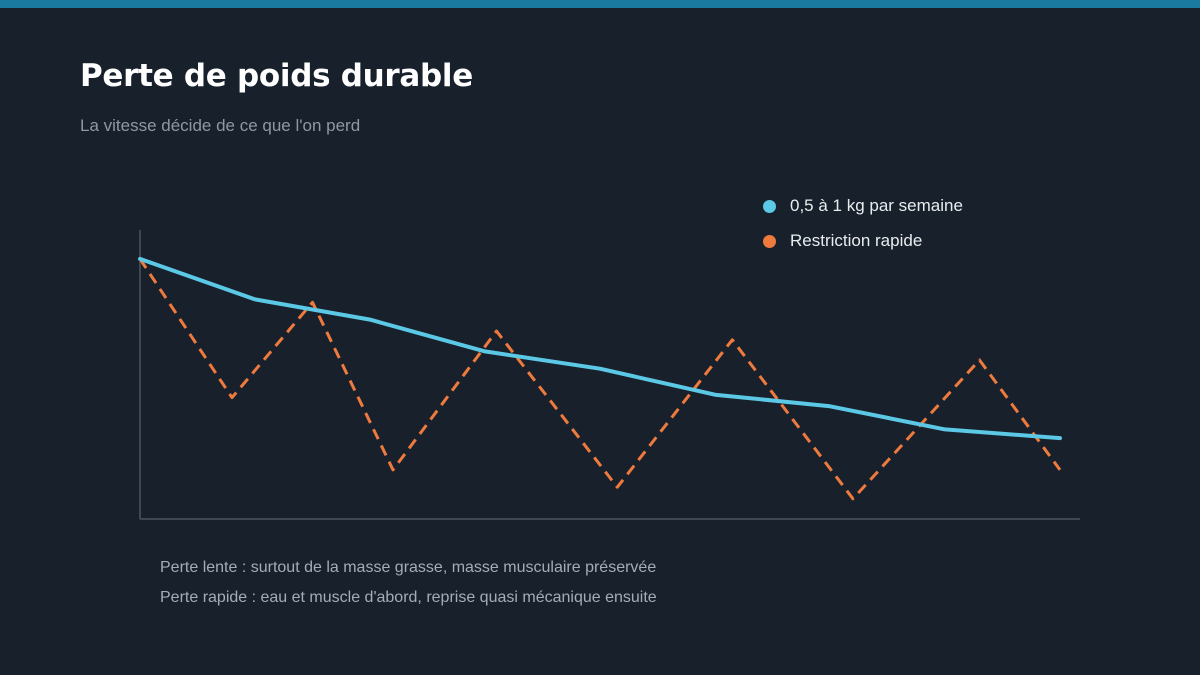  What do you see at coordinates (856, 240) in the screenshot?
I see `legend-label-fast: Restriction rapide` at bounding box center [856, 240].